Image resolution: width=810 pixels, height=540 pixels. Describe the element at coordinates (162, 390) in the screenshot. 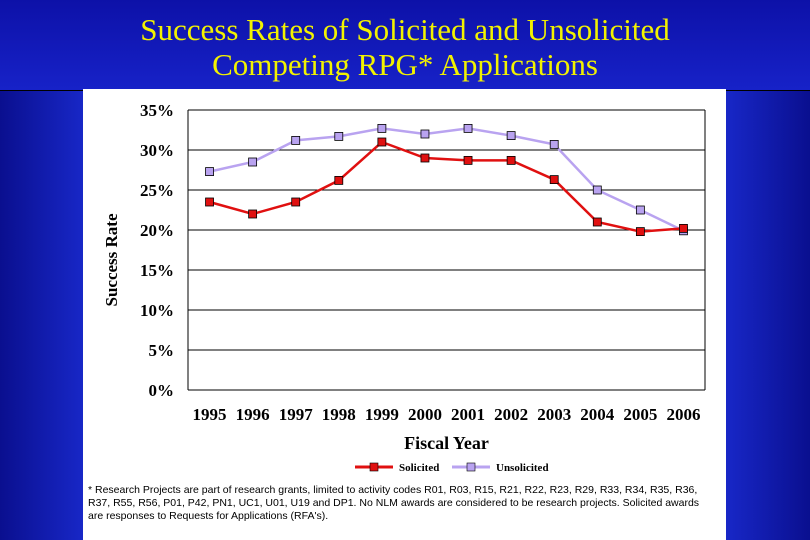

I see `y-tick-label: 0%` at that location.